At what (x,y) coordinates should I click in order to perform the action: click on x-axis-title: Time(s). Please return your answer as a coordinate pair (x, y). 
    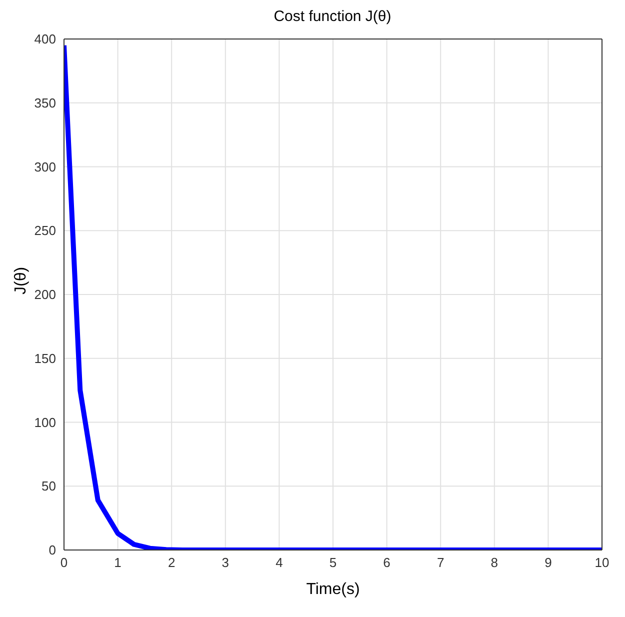
    Looking at the image, I should click on (333, 589).